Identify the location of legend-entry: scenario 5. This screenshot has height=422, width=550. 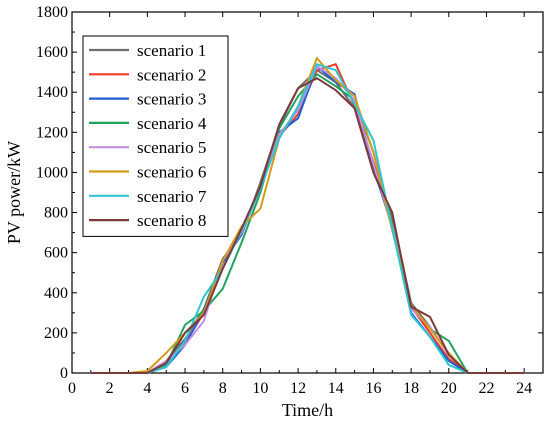
(171, 147).